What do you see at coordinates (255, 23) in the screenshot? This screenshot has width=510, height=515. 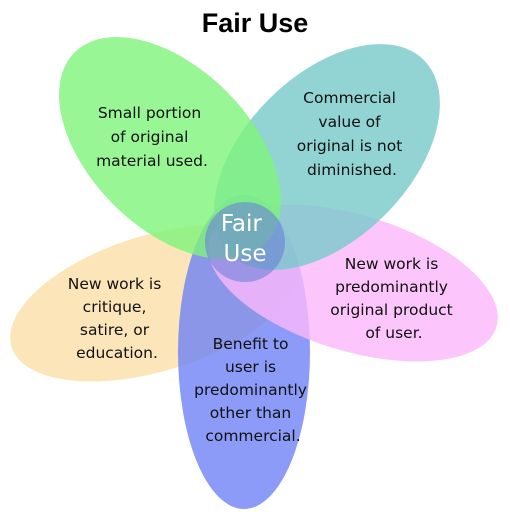 I see `diagram-title: Fair Use` at bounding box center [255, 23].